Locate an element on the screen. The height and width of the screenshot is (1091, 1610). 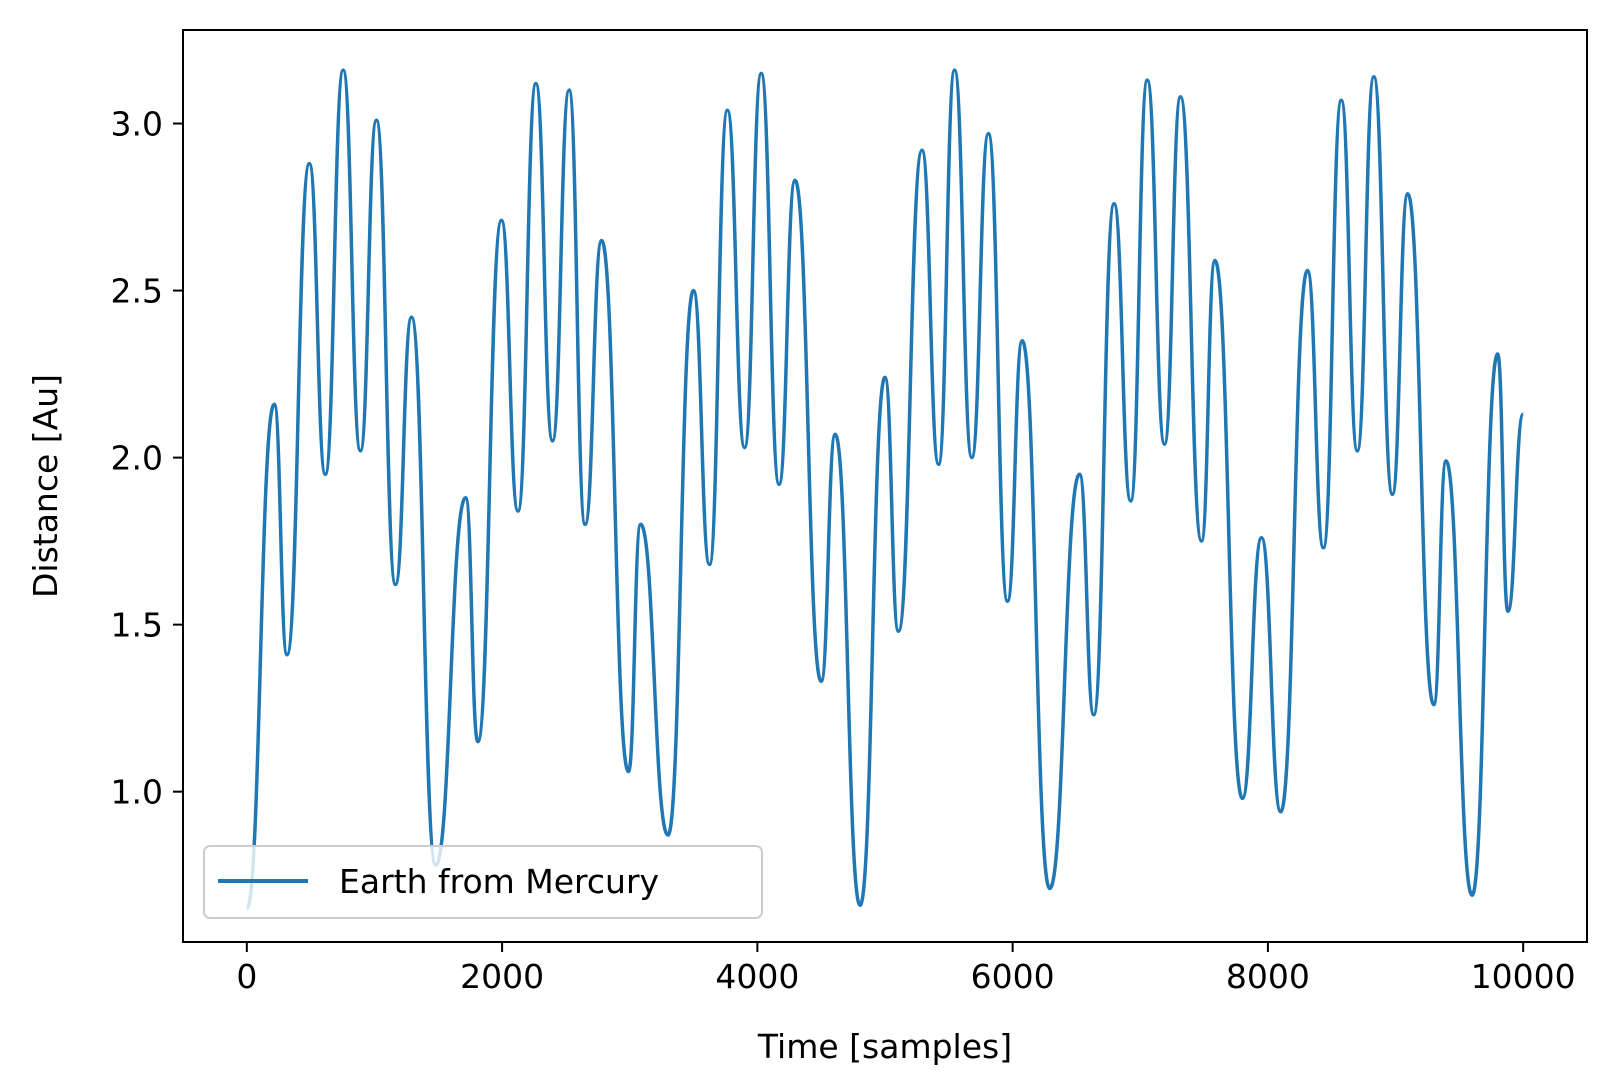
y-tick-label: 1.0 is located at coordinates (137, 792).